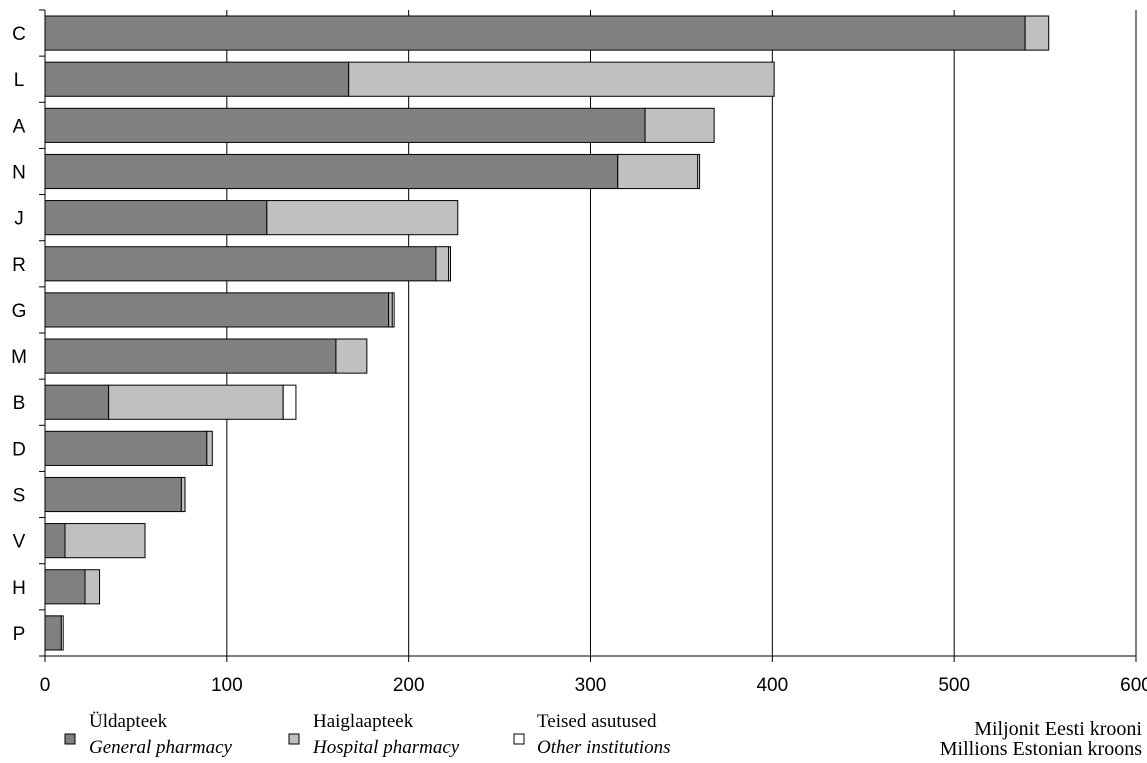  What do you see at coordinates (227, 685) in the screenshot?
I see `x-tick-label: 100` at bounding box center [227, 685].